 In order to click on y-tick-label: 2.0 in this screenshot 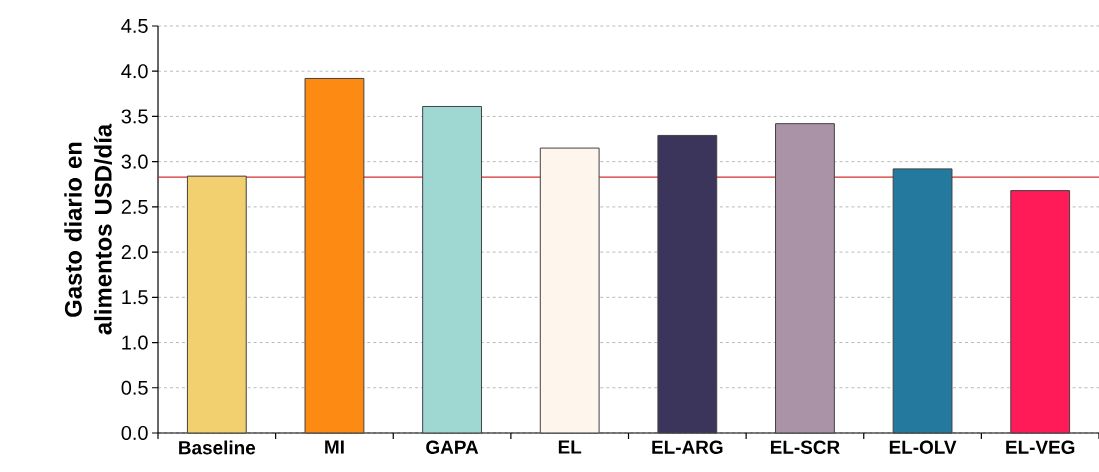, I will do `click(134, 252)`.